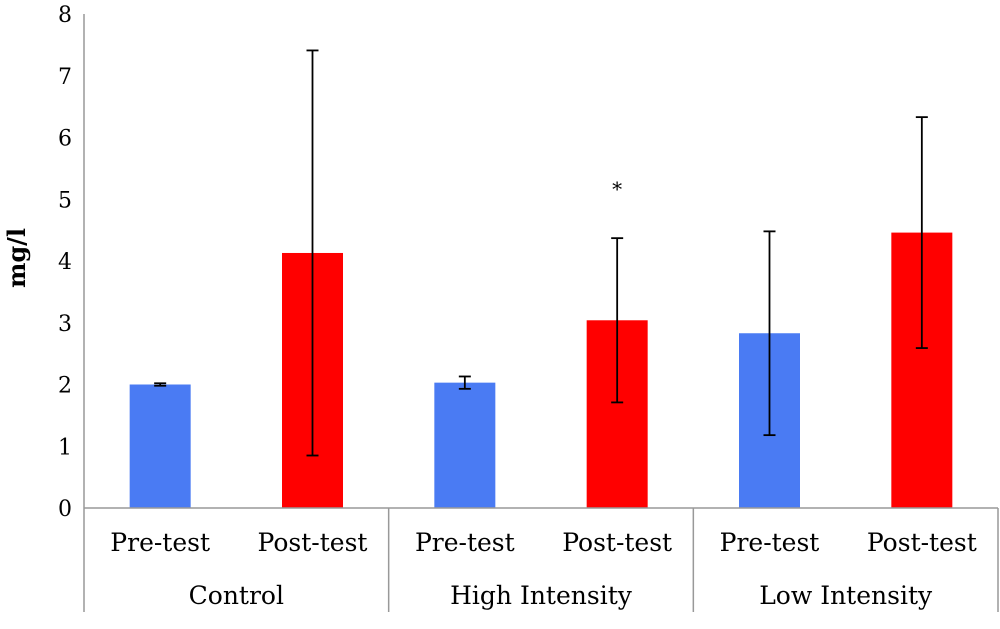 The height and width of the screenshot is (629, 1000). What do you see at coordinates (846, 595) in the screenshot?
I see `group-label: Low Intensity` at bounding box center [846, 595].